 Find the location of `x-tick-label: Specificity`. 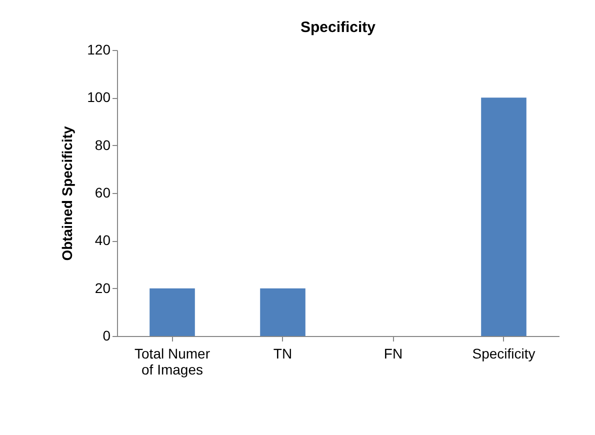

x-tick-label: Specificity is located at coordinates (504, 354).